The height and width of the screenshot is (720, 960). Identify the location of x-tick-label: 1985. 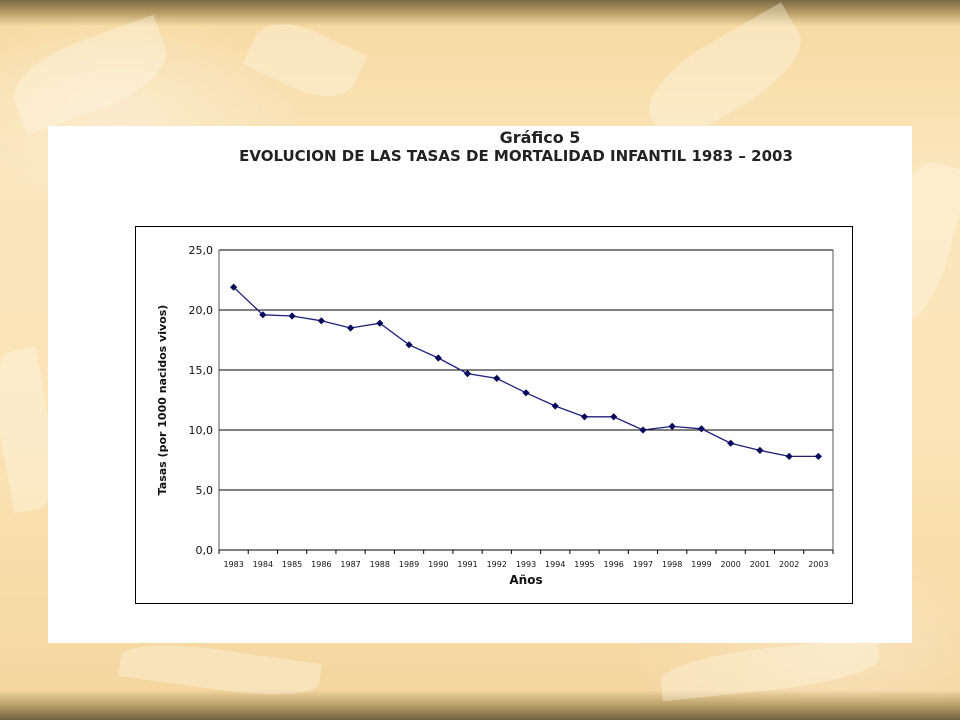
(292, 564).